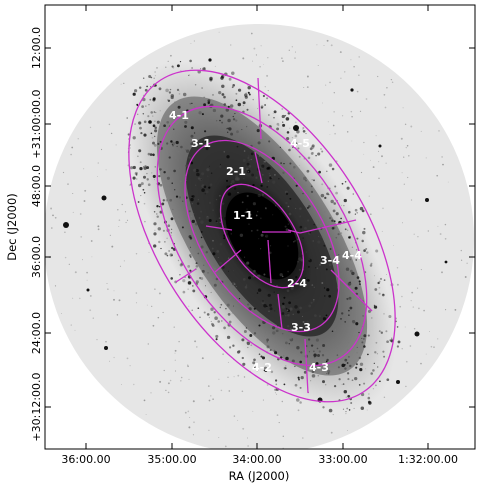 The width and height of the screenshot is (485, 488). I want to click on y-tick-label: 24:00.0, so click(36, 333).